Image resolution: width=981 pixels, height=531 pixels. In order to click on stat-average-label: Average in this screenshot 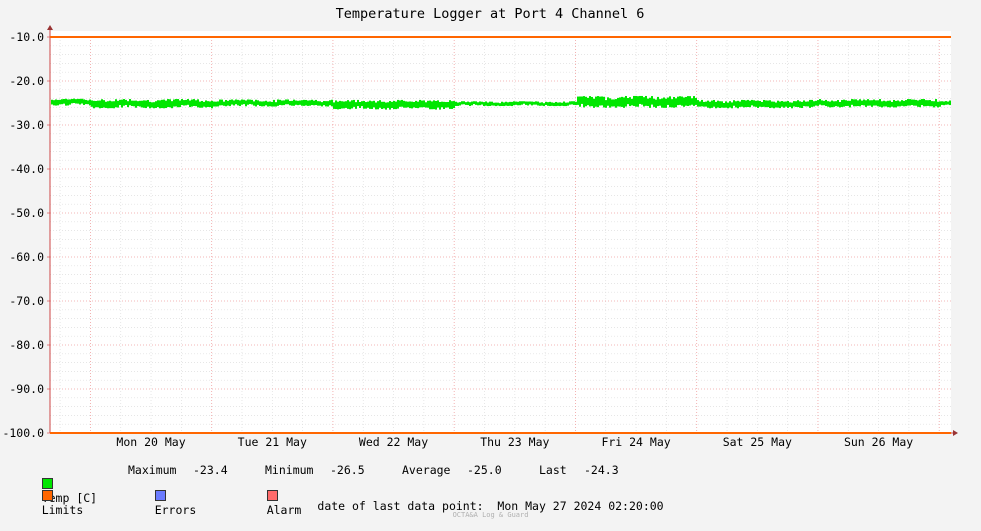, I will do `click(426, 470)`.